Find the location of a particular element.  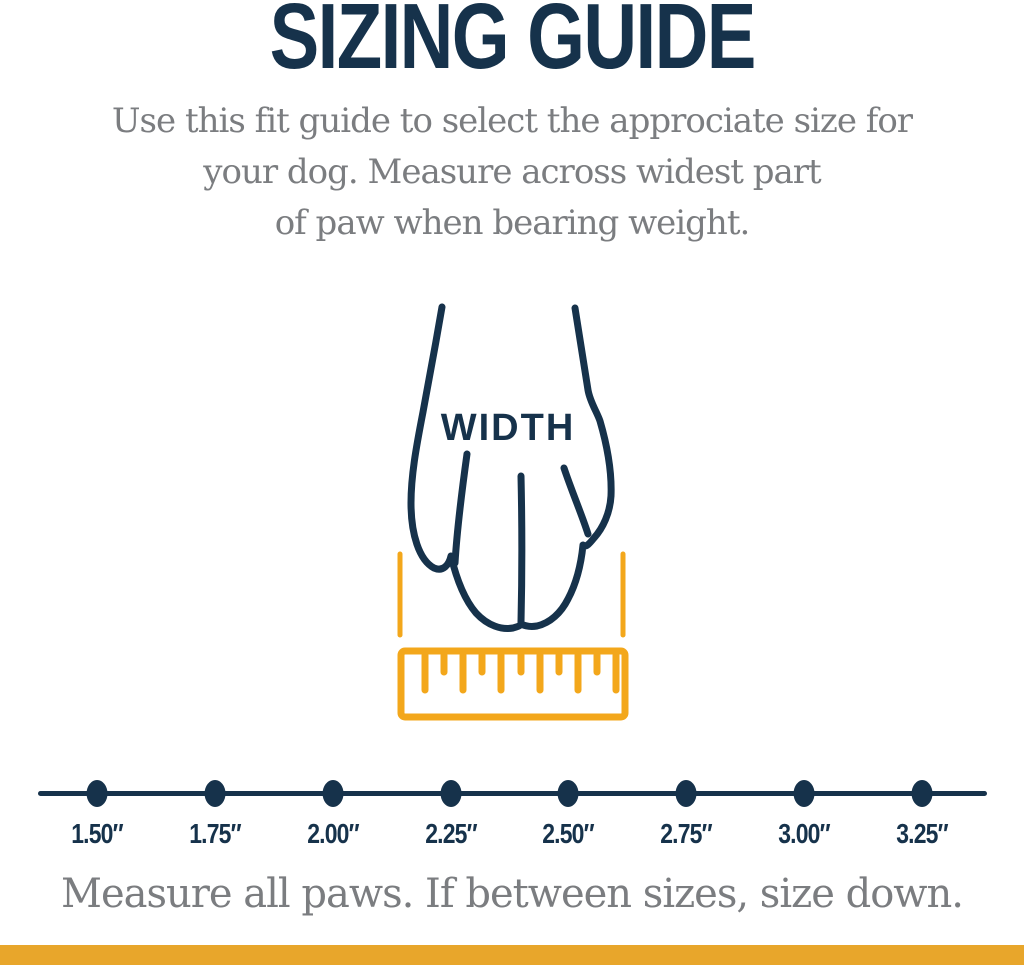

size-label: 3.25″ is located at coordinates (922, 833).